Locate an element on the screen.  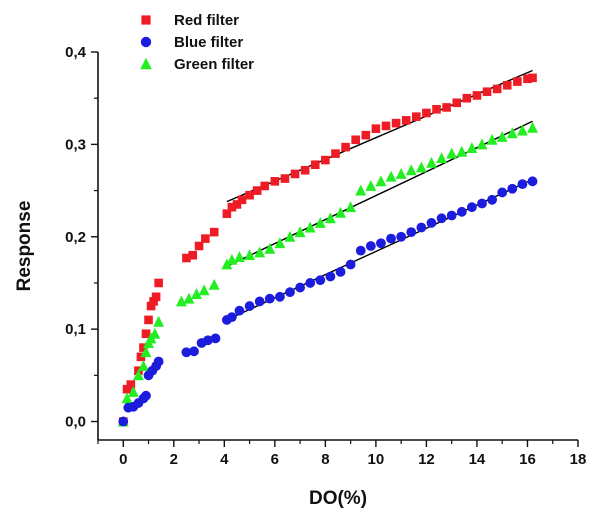
x-tick-label: 12 is located at coordinates (426, 459).